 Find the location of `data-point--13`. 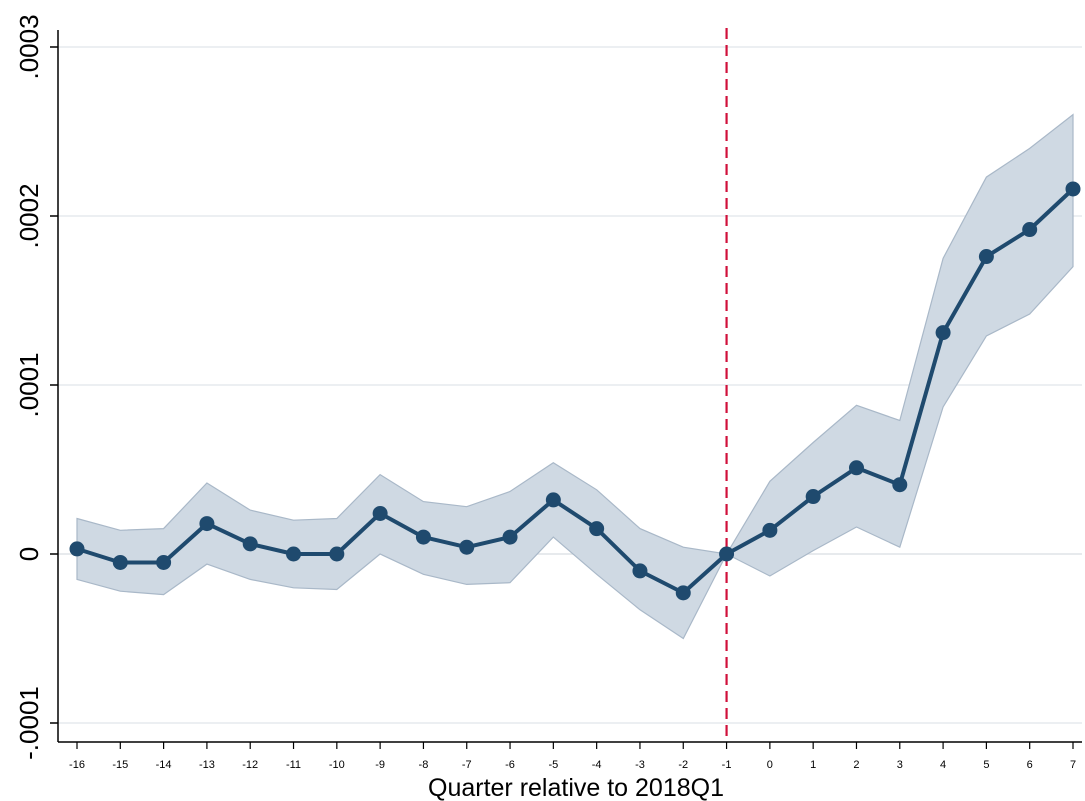

data-point--13 is located at coordinates (207, 524).